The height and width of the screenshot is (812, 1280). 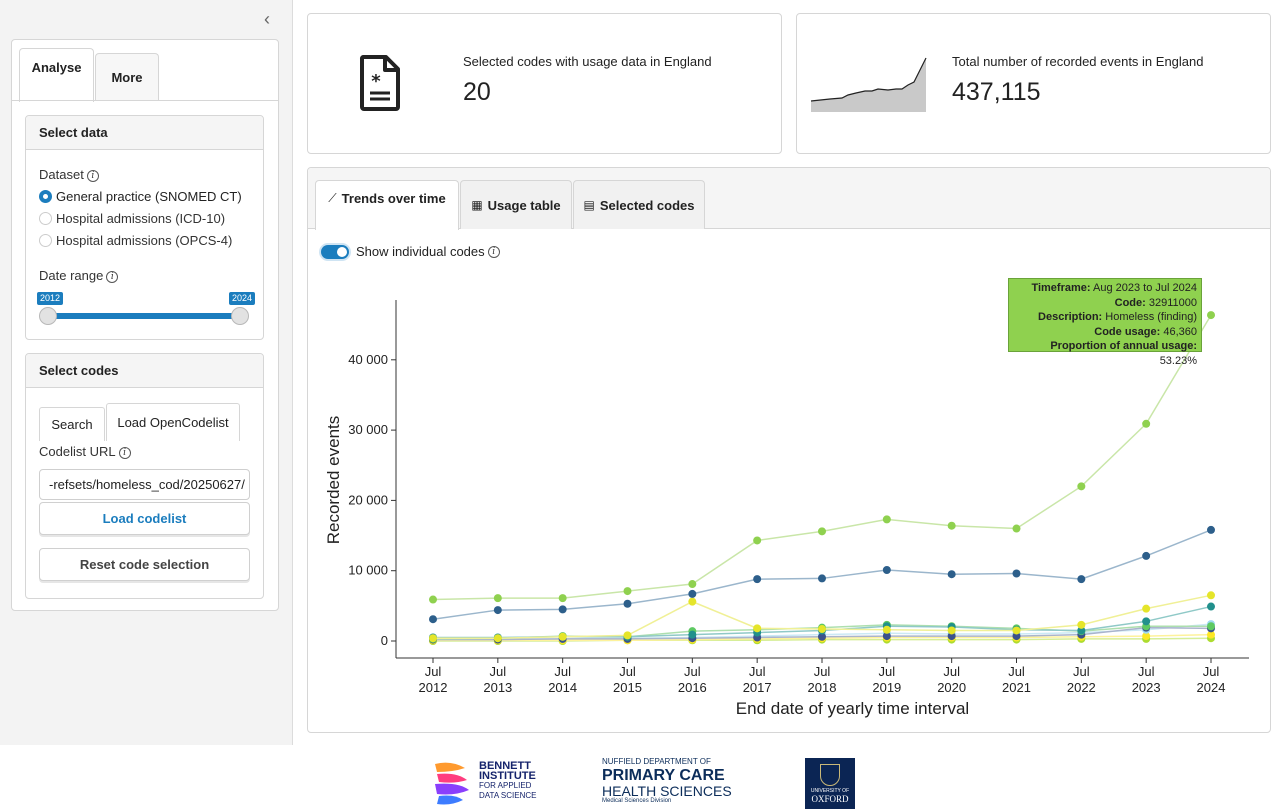 I want to click on tooltip-proportion-label: Proportion of annual usage:, so click(x=1123, y=346).